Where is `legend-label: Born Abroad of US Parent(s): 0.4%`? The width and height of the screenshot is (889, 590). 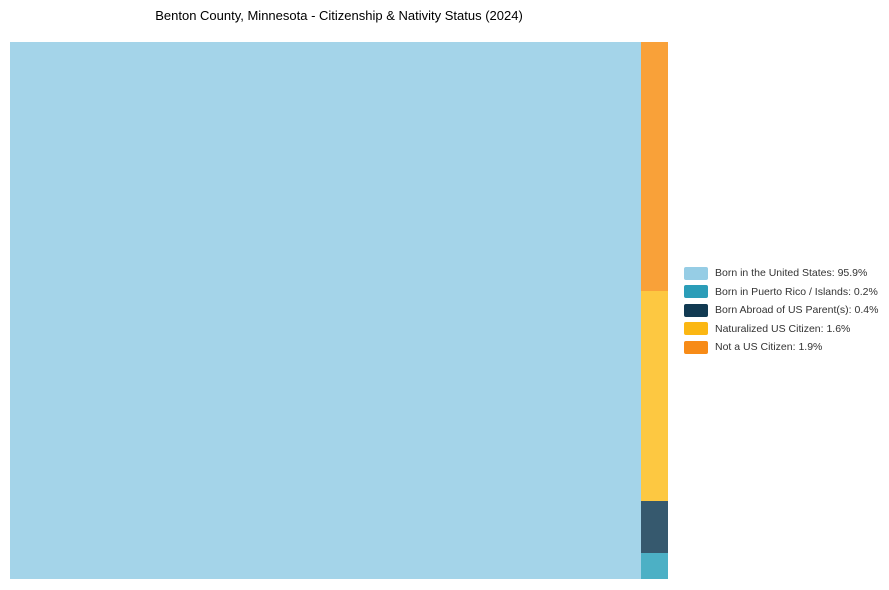
legend-label: Born Abroad of US Parent(s): 0.4% is located at coordinates (797, 310).